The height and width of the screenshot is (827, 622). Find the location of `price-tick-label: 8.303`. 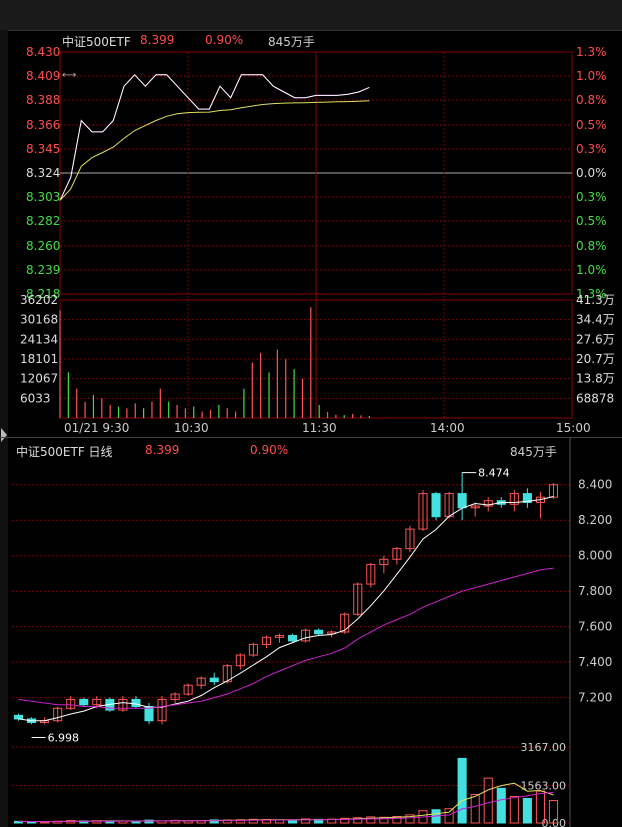

price-tick-label: 8.303 is located at coordinates (43, 197).